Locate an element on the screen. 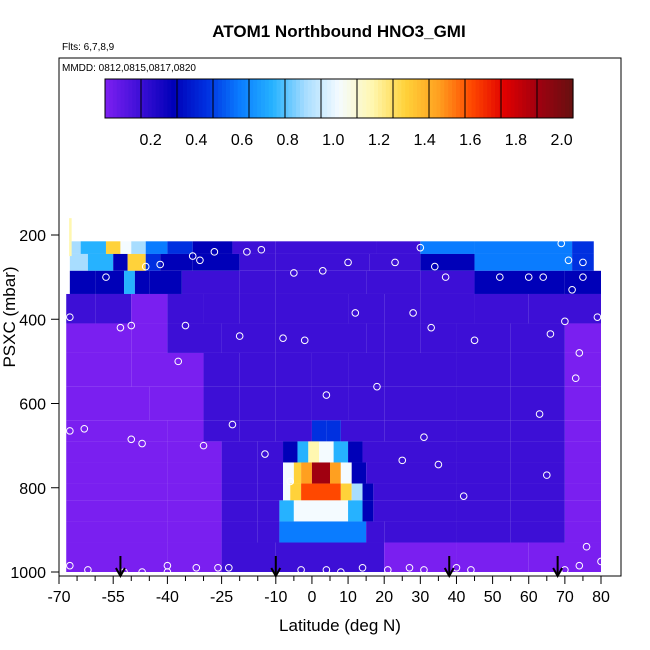  y-axis-label: PSXC (mbar) is located at coordinates (9, 316).